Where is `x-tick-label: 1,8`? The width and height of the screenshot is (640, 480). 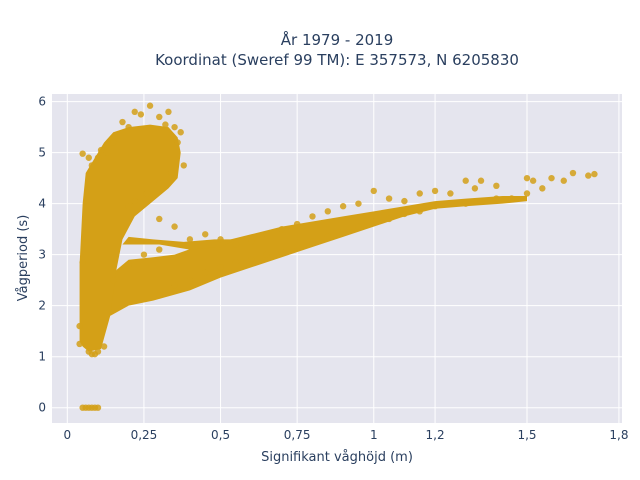 x-tick-label: 1,8 is located at coordinates (618, 435).